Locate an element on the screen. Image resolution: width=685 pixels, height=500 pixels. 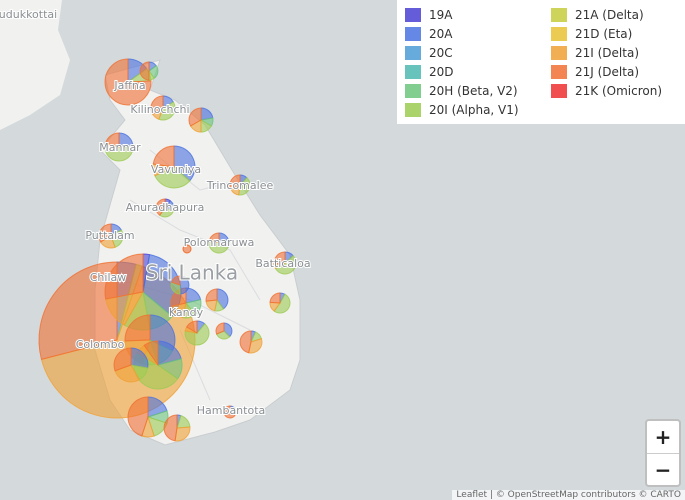
legend-item: 20D is located at coordinates (478, 71).